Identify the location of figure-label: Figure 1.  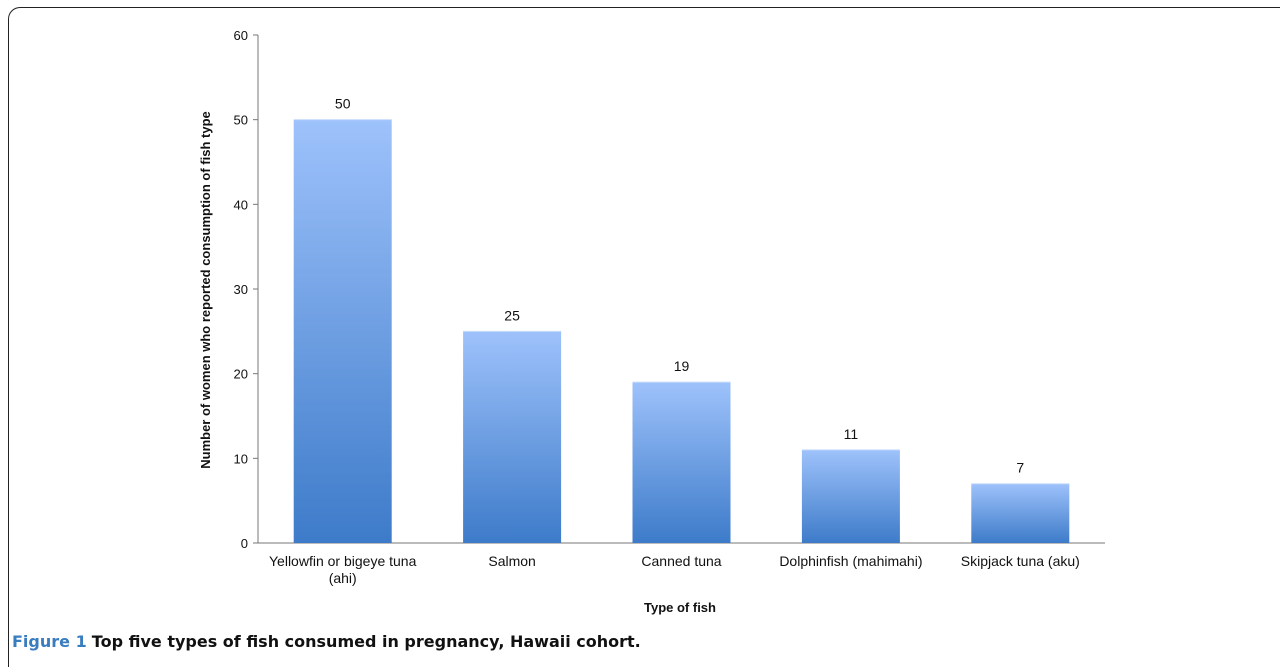
(49, 641).